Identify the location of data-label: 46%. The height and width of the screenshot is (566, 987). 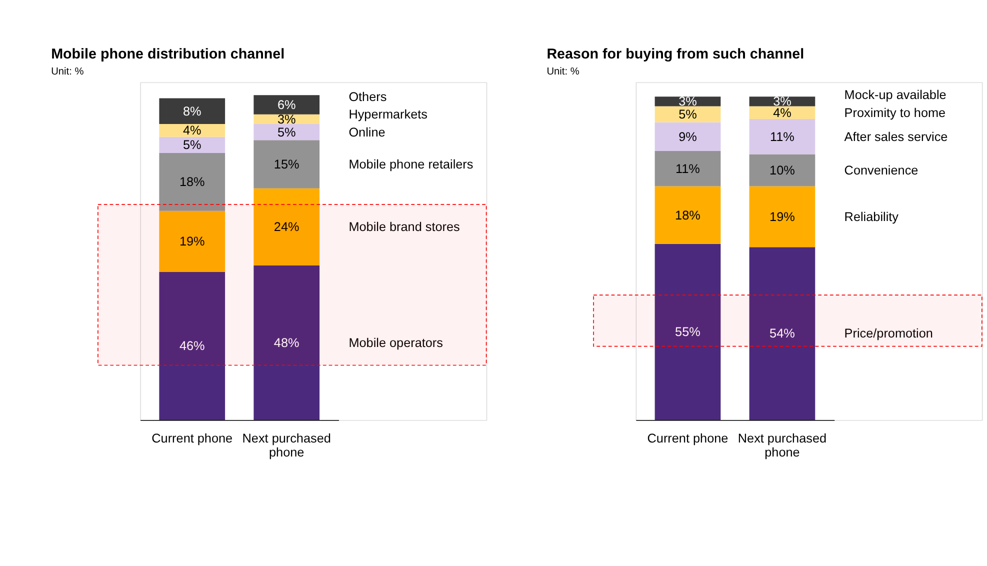
(192, 346).